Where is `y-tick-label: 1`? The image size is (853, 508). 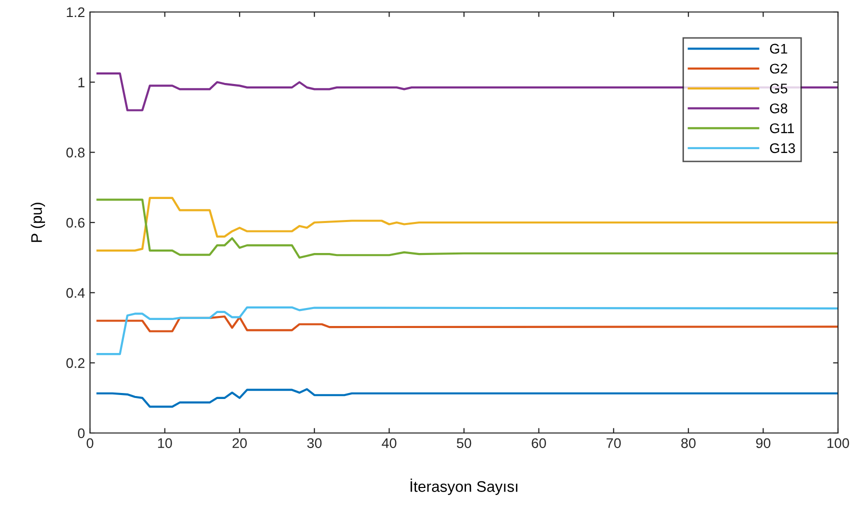
y-tick-label: 1 is located at coordinates (81, 83).